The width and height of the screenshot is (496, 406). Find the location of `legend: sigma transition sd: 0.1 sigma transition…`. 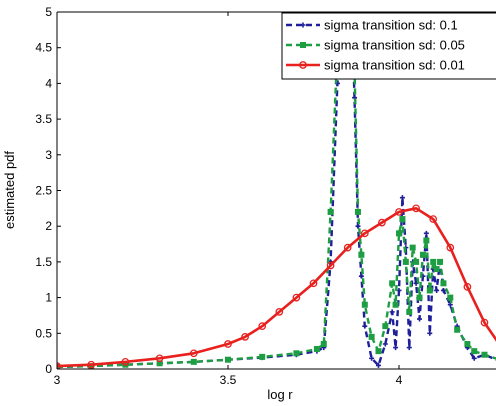

legend: sigma transition sd: 0.1 sigma transition… is located at coordinates (388, 46).